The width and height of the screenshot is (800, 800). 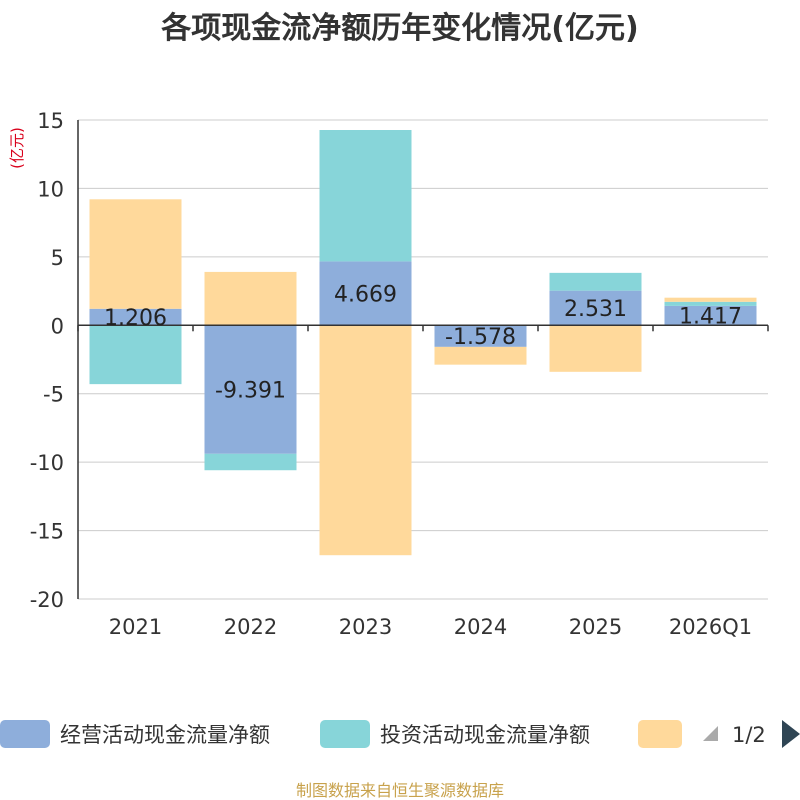 I want to click on x-tick-label: 2024, so click(x=480, y=627).